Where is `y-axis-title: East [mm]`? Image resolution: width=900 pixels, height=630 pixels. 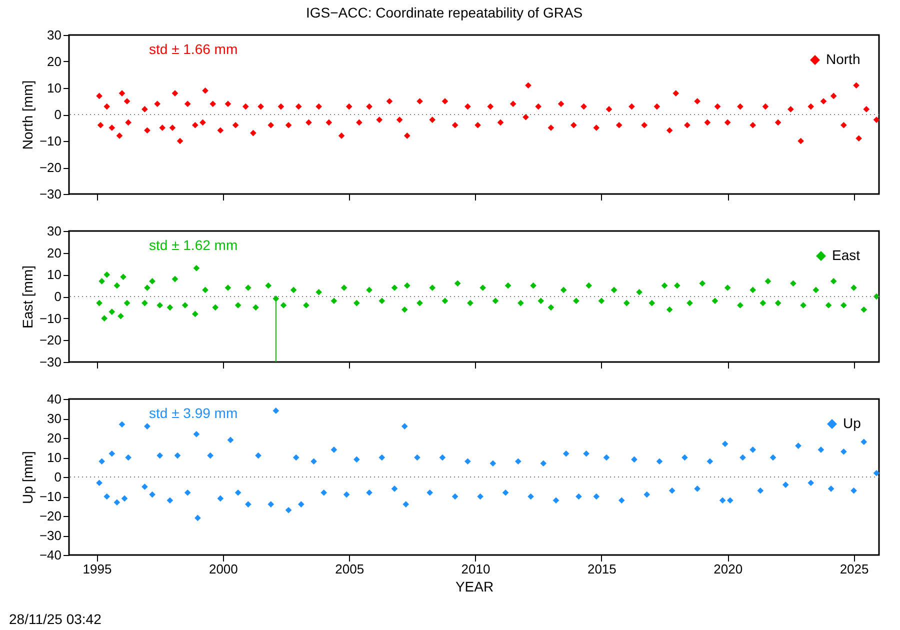 y-axis-title: East [mm] is located at coordinates (27, 297).